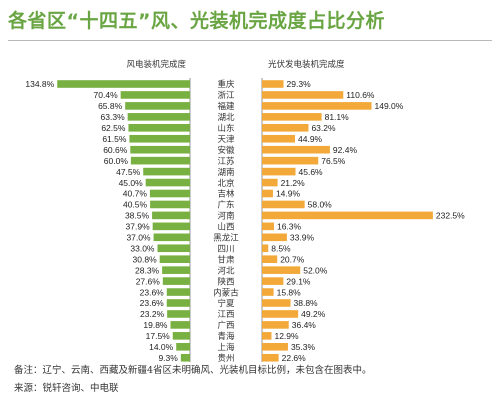 The image size is (500, 410). Describe the element at coordinates (148, 281) in the screenshot. I see `wind-value-label: 27.6%` at that location.